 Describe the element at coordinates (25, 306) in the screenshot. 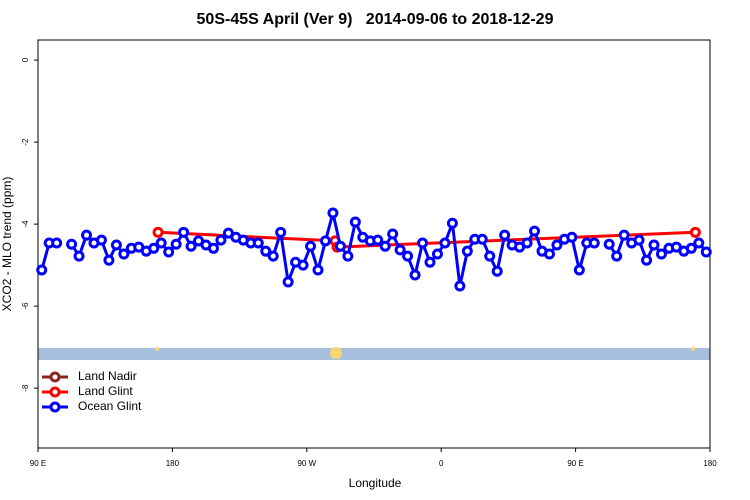

I see `y-tick-label: -6` at that location.